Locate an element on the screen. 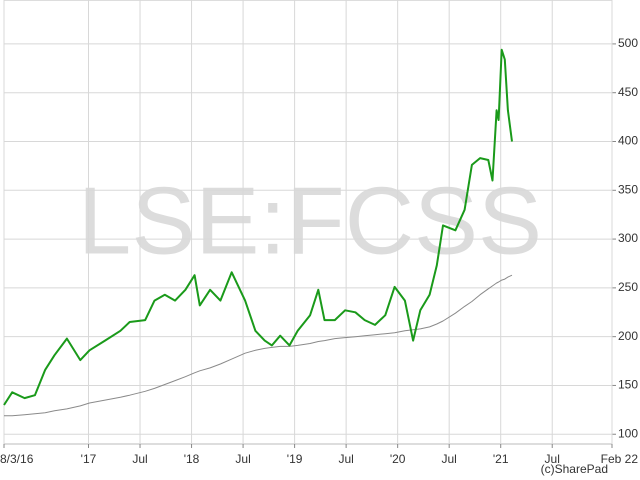 The image size is (640, 480). y-tick-label: 200 is located at coordinates (628, 336).